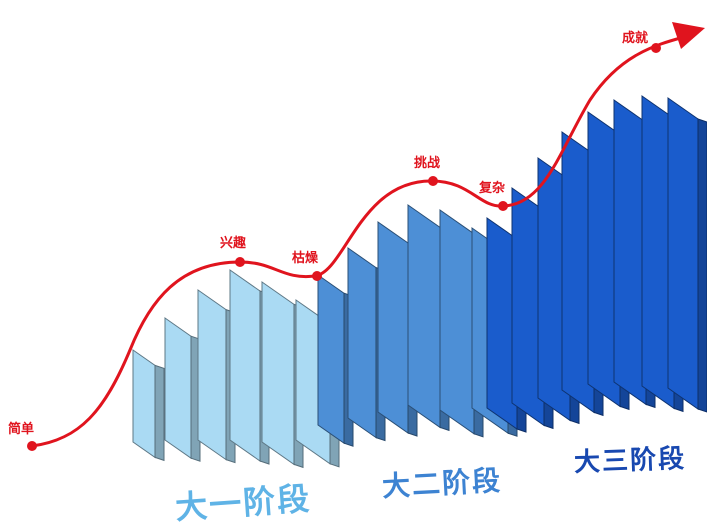  Describe the element at coordinates (503, 206) in the screenshot. I see `curve-point-complex` at that location.